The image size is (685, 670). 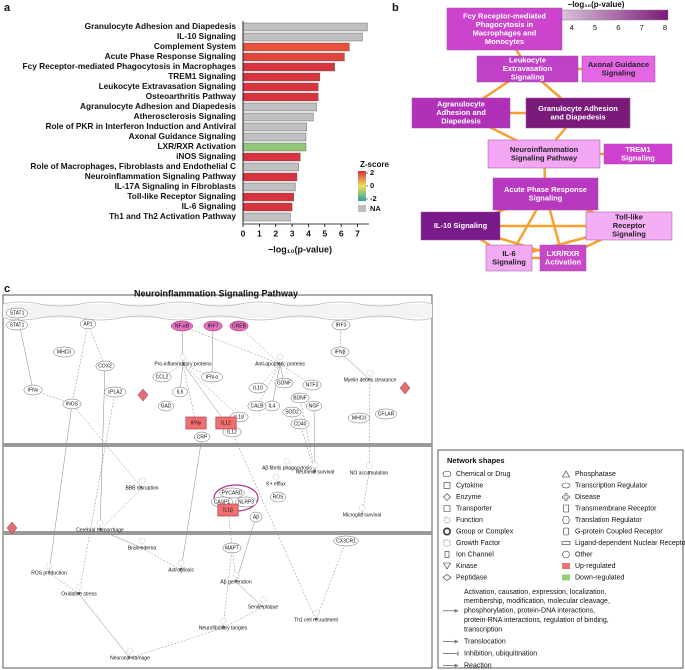 I want to click on legend-title: −log₁₀(p-value), so click(x=596, y=4).